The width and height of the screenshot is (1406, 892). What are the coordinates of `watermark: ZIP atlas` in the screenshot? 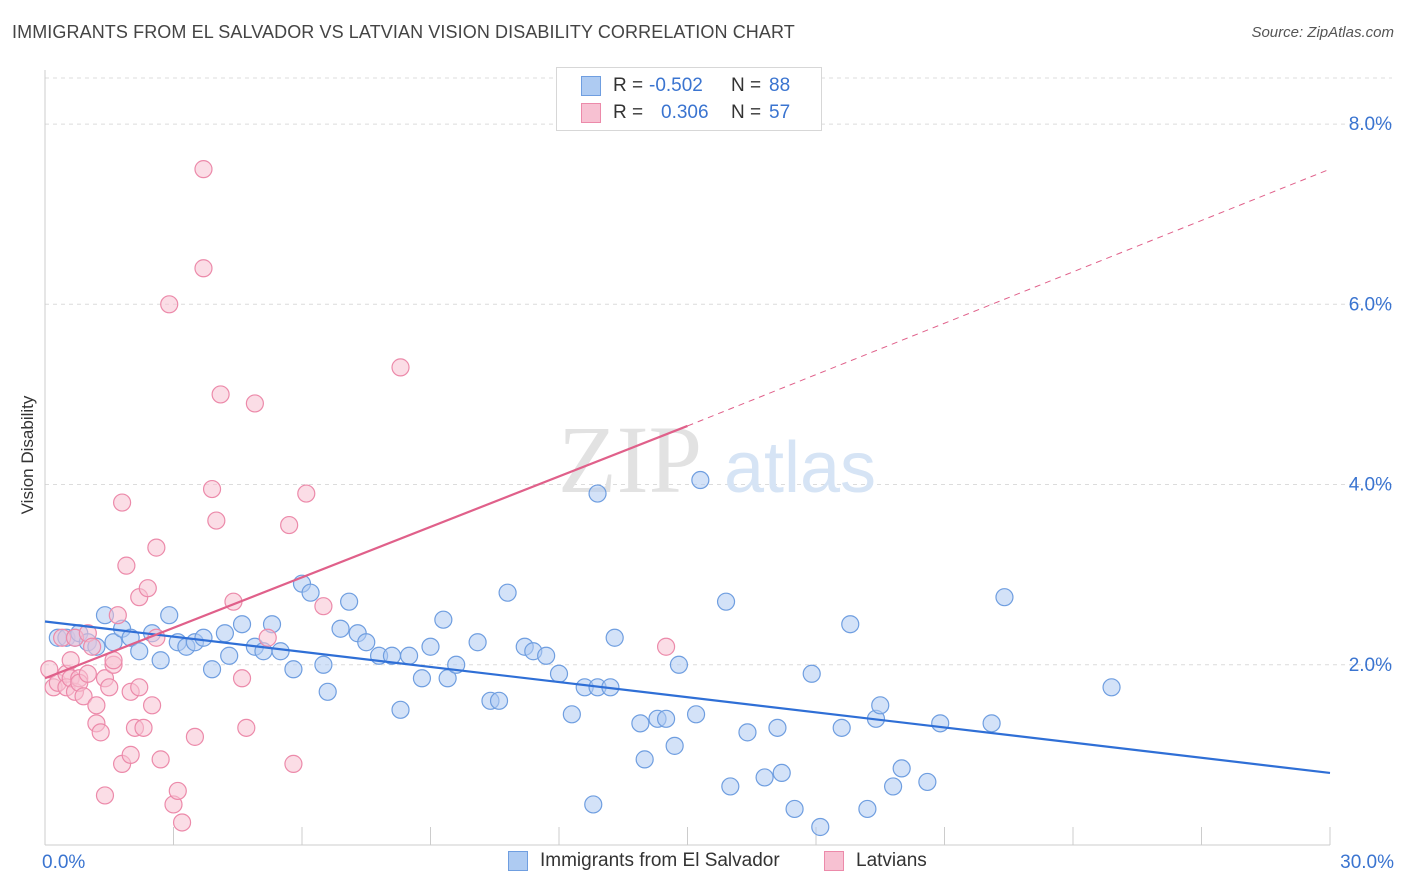 It's located at (717, 459).